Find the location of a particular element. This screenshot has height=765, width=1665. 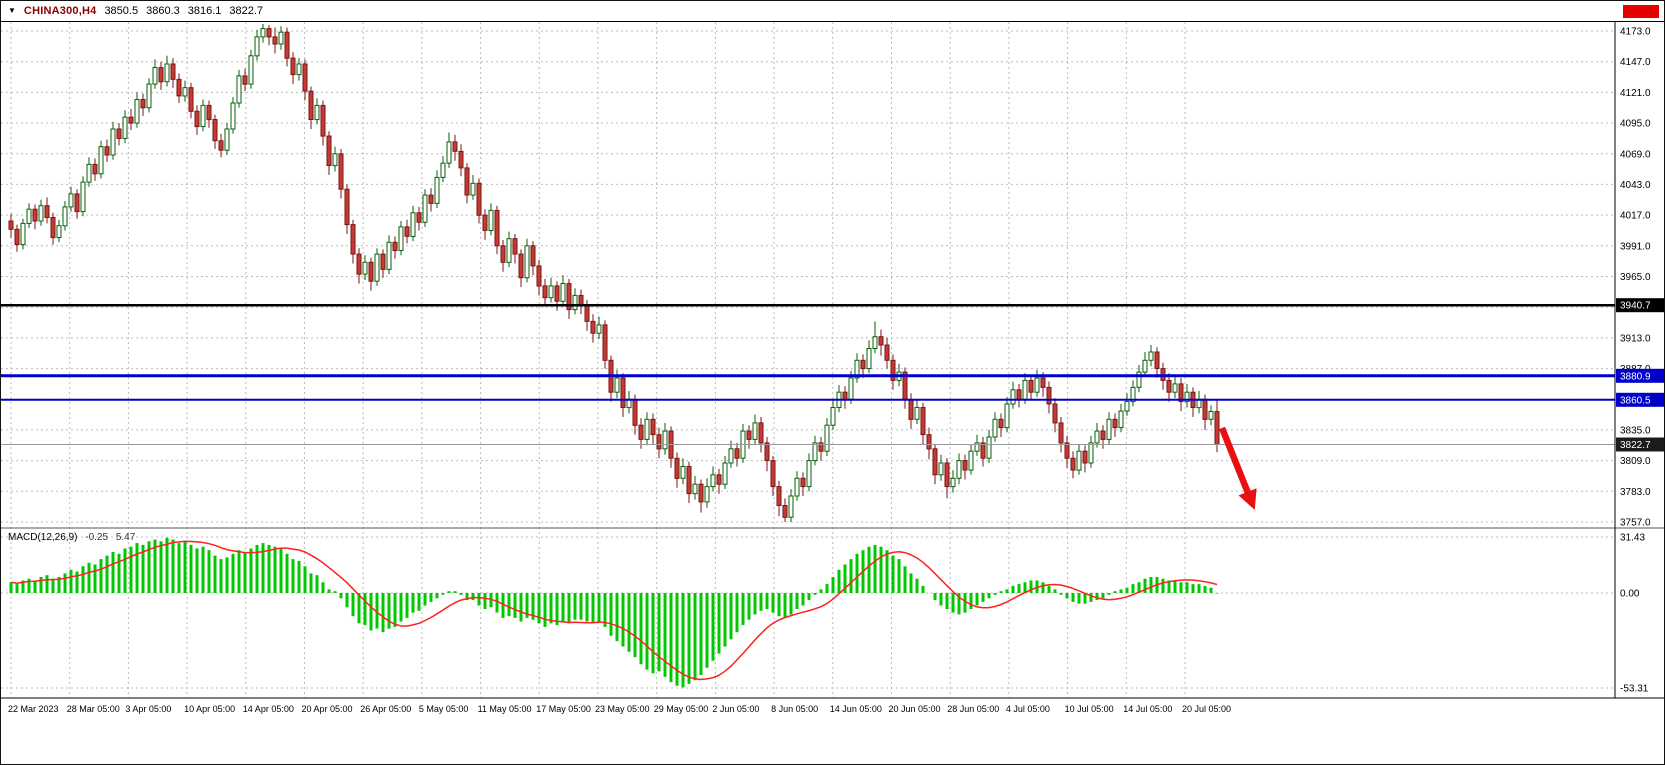

svg-text: 4043.0 is located at coordinates (1635, 185).